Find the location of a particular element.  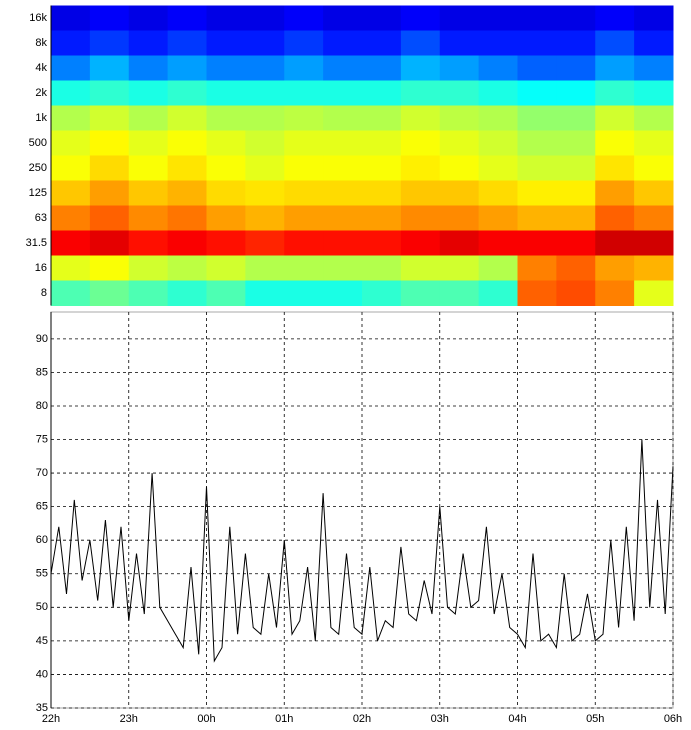

x-tick-label: 03h is located at coordinates (440, 719).